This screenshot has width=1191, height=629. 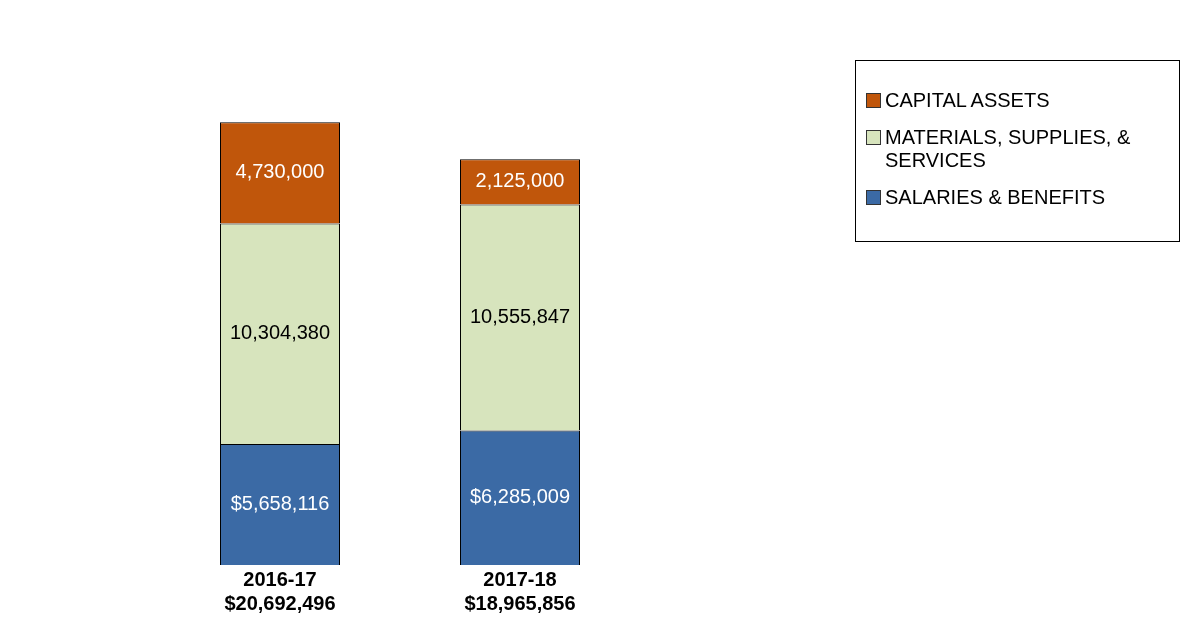 What do you see at coordinates (280, 502) in the screenshot?
I see `data-label: $5,658,116` at bounding box center [280, 502].